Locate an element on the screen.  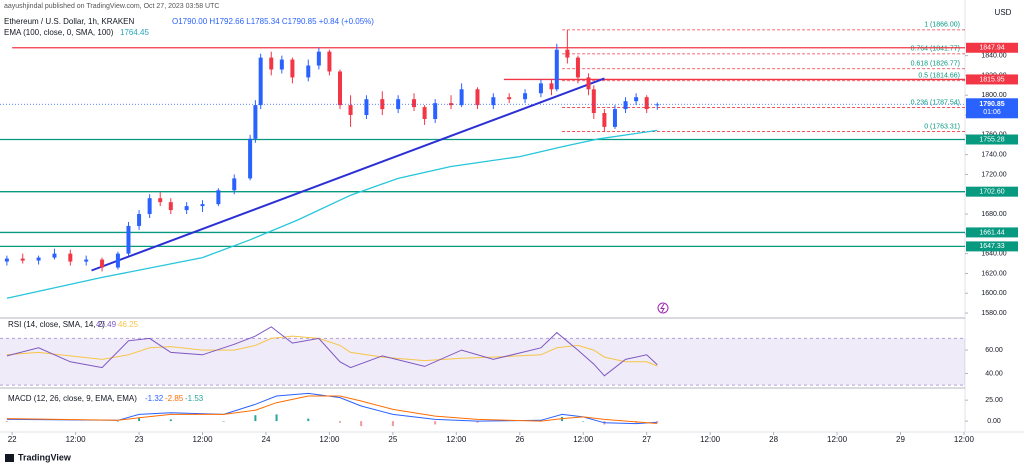
x-tick-label: 27 is located at coordinates (646, 439).